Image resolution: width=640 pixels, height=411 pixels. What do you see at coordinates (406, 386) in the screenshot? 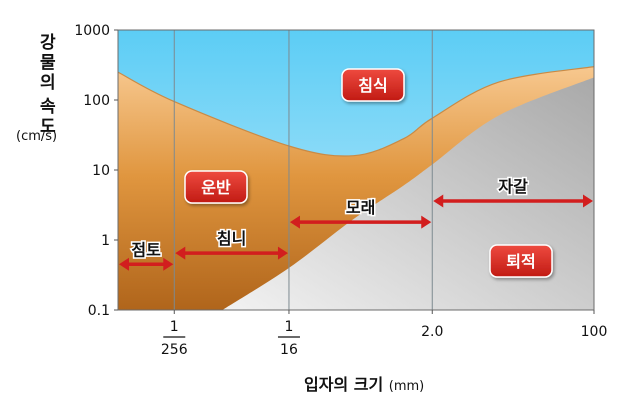
I see `x-axis-unit: (mm)` at bounding box center [406, 386].